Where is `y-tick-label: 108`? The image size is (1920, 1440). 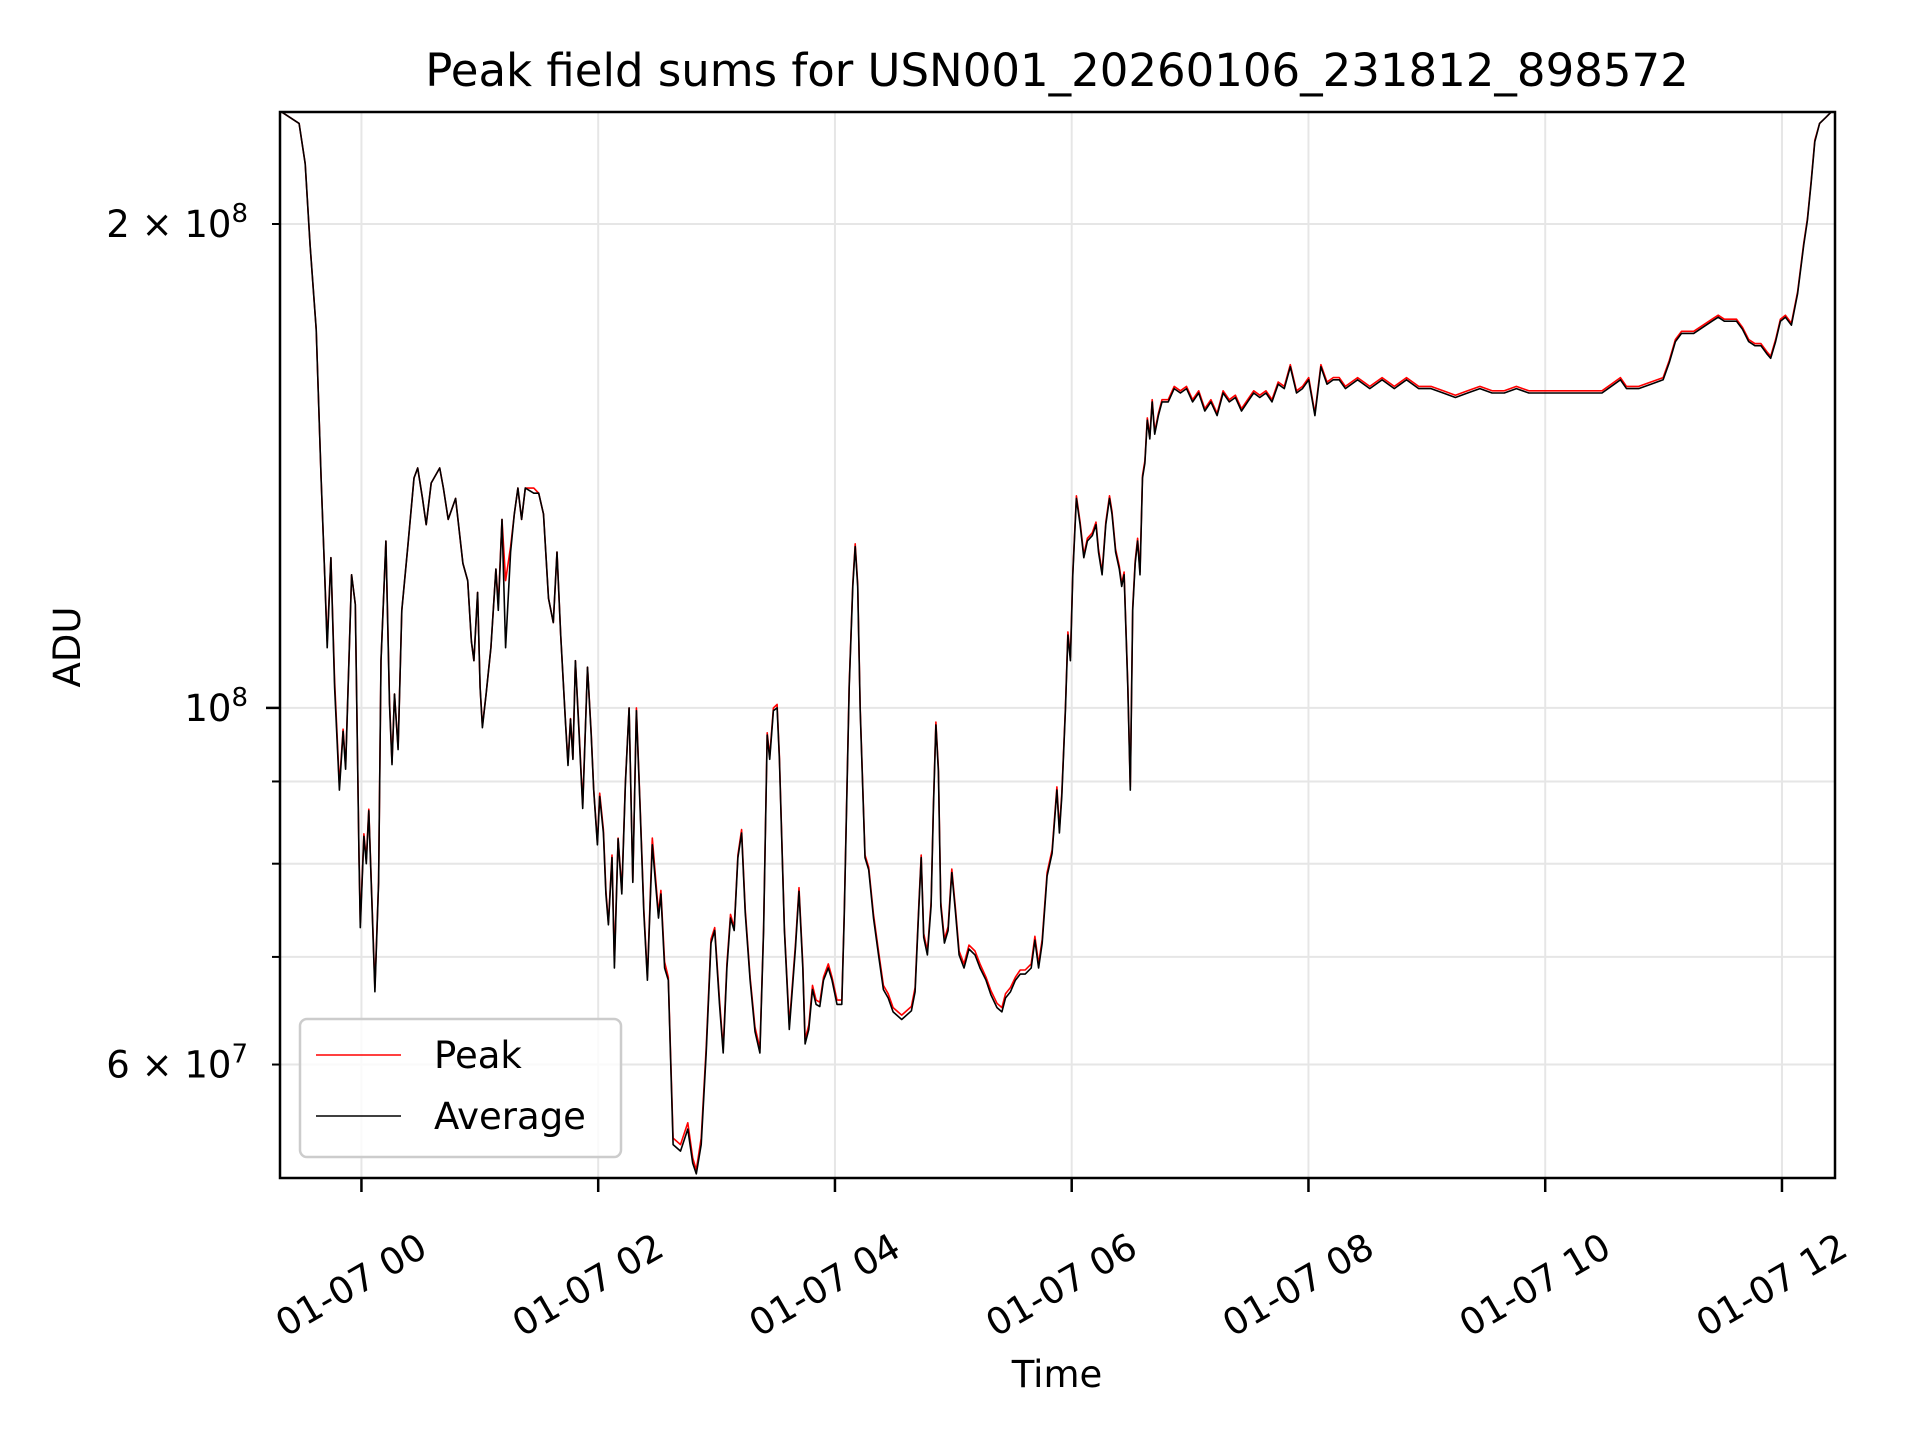
y-tick-label: 108 is located at coordinates (216, 706).